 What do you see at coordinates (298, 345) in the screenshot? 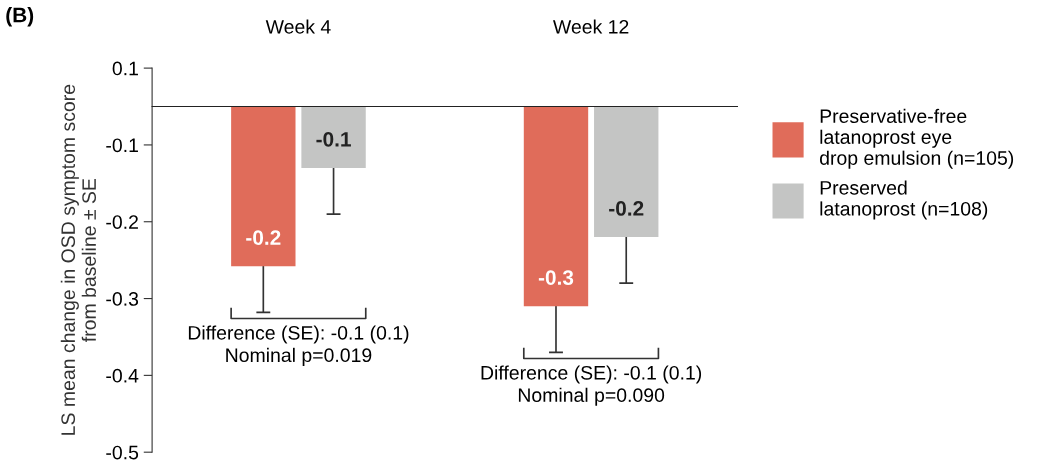
I see `annotation: Difference (SE): -0.1 (0.1) Nominal p=0.019` at bounding box center [298, 345].